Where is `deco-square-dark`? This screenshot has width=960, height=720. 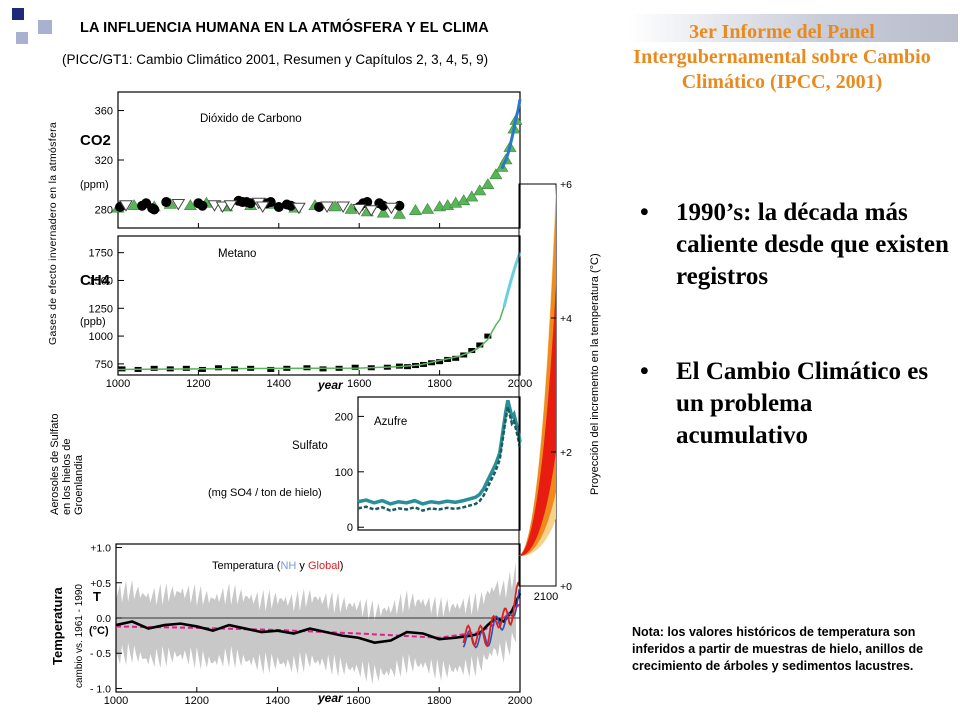
deco-square-dark is located at coordinates (18, 14).